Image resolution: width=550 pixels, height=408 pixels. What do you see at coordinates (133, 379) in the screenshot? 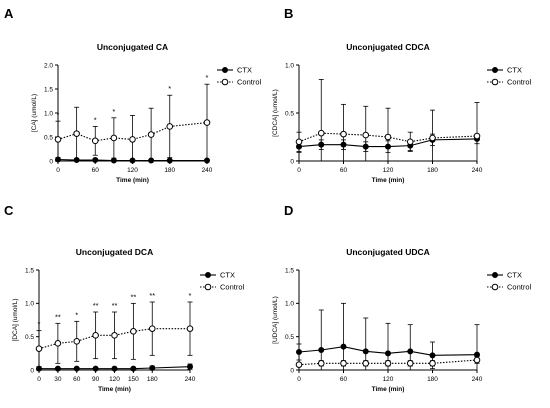
I see `x-tick-label: 150` at bounding box center [133, 379].